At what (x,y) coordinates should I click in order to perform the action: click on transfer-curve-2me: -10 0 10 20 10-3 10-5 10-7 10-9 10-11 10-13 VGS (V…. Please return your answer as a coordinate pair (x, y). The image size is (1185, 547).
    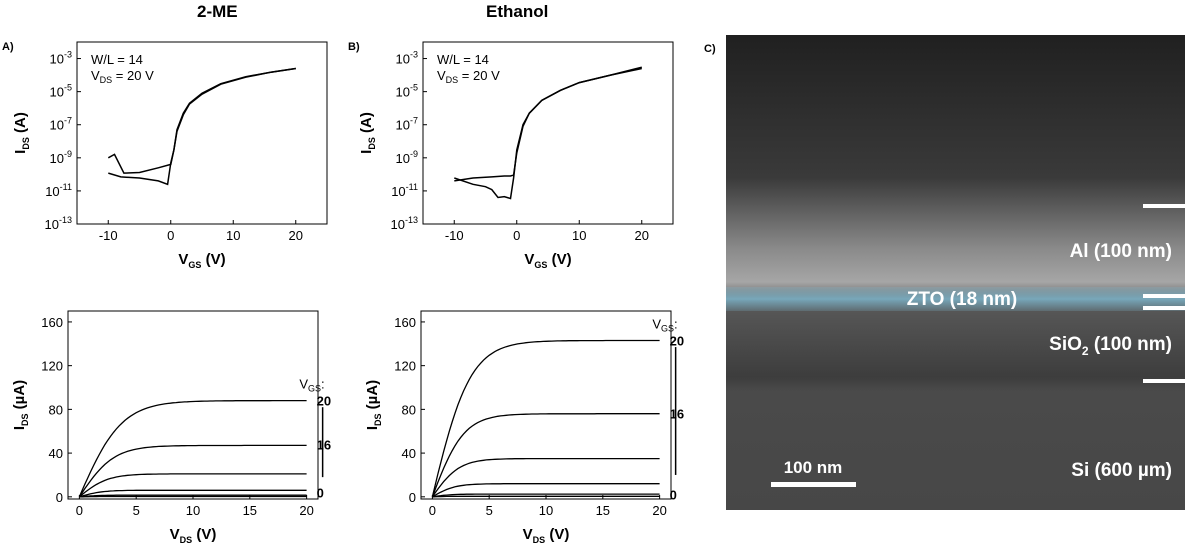
    Looking at the image, I should click on (170, 155).